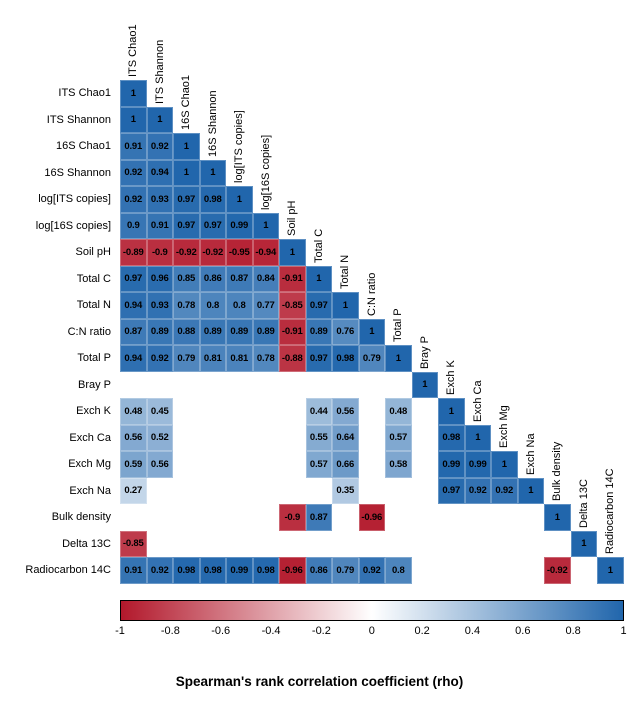  What do you see at coordinates (221, 631) in the screenshot?
I see `colorbar-tick-label: -0.6` at bounding box center [221, 631].